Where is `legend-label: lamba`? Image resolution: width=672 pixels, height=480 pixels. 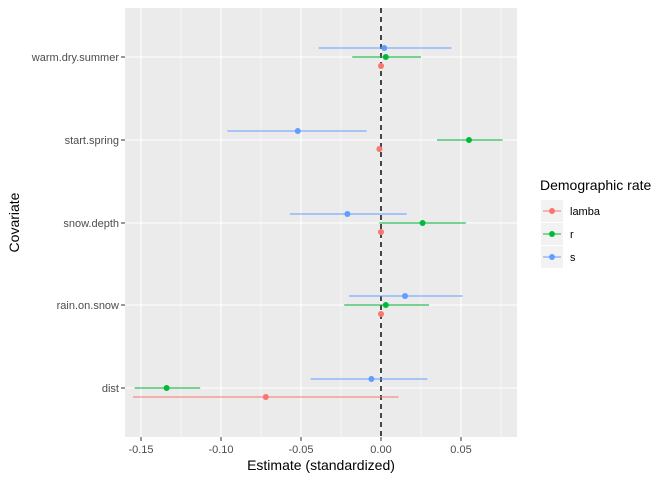 legend-label: lamba is located at coordinates (585, 212).